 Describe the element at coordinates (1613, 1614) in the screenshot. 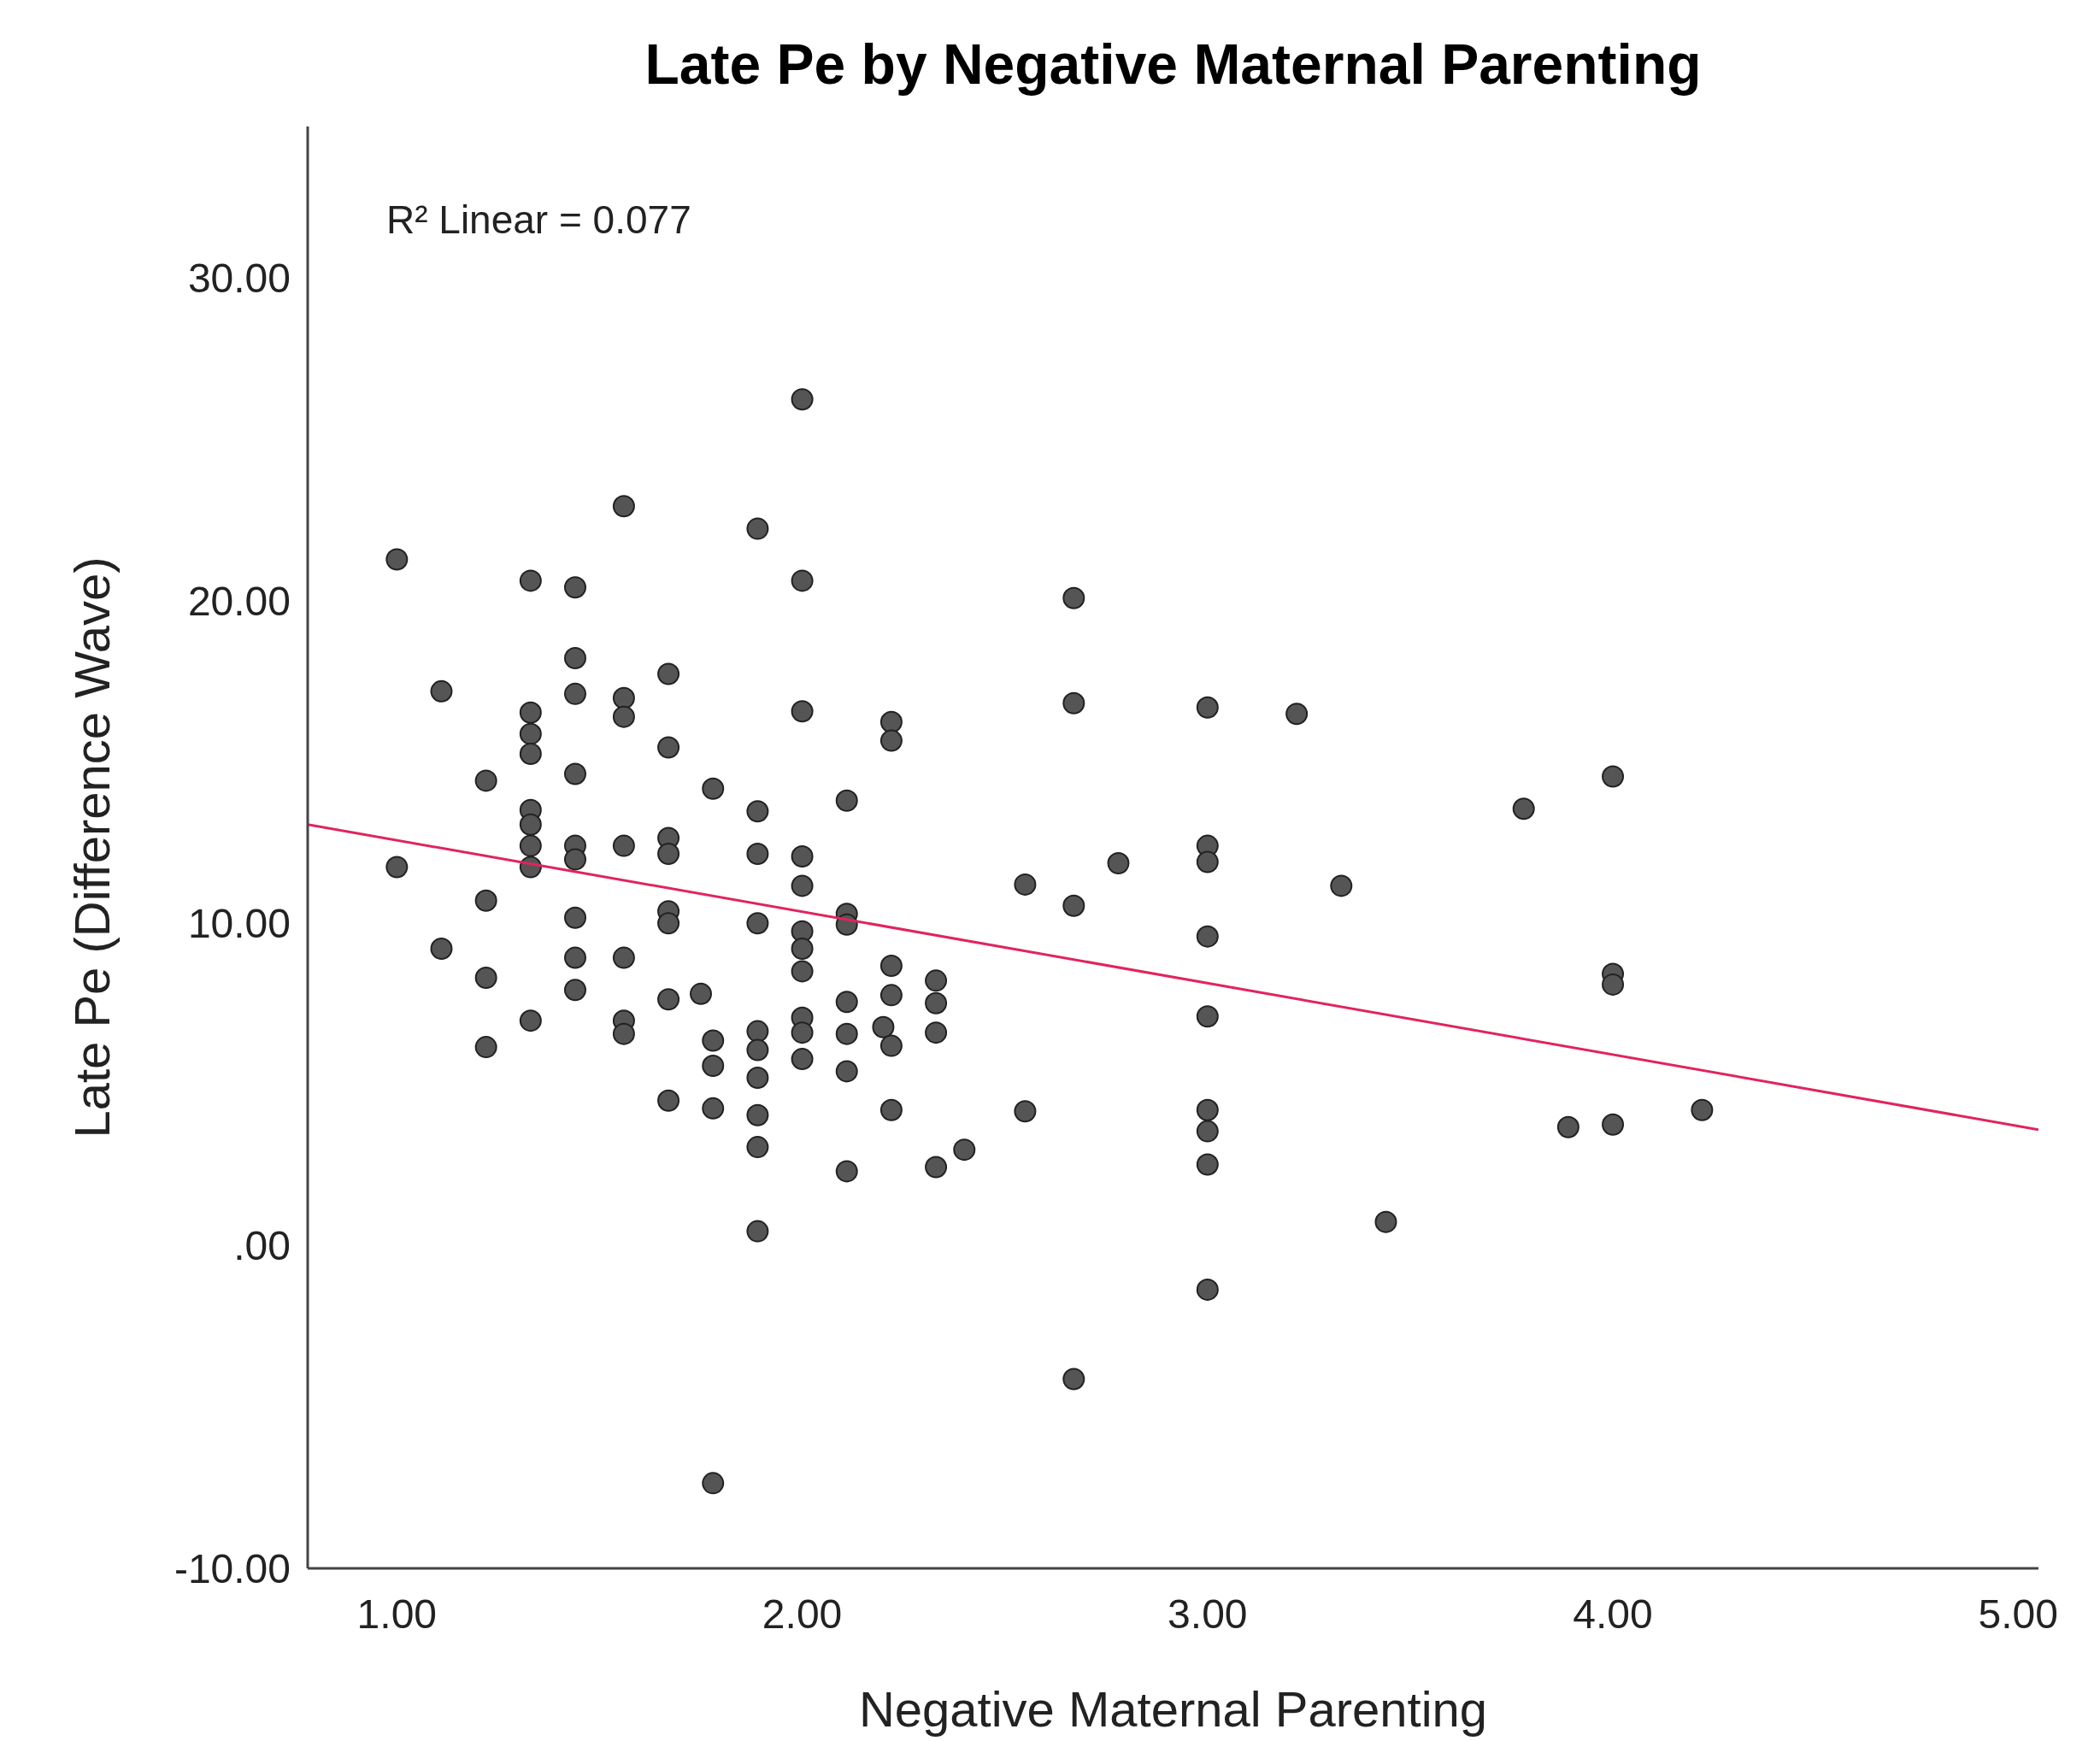

I see `x-tick-label: 4.00` at that location.